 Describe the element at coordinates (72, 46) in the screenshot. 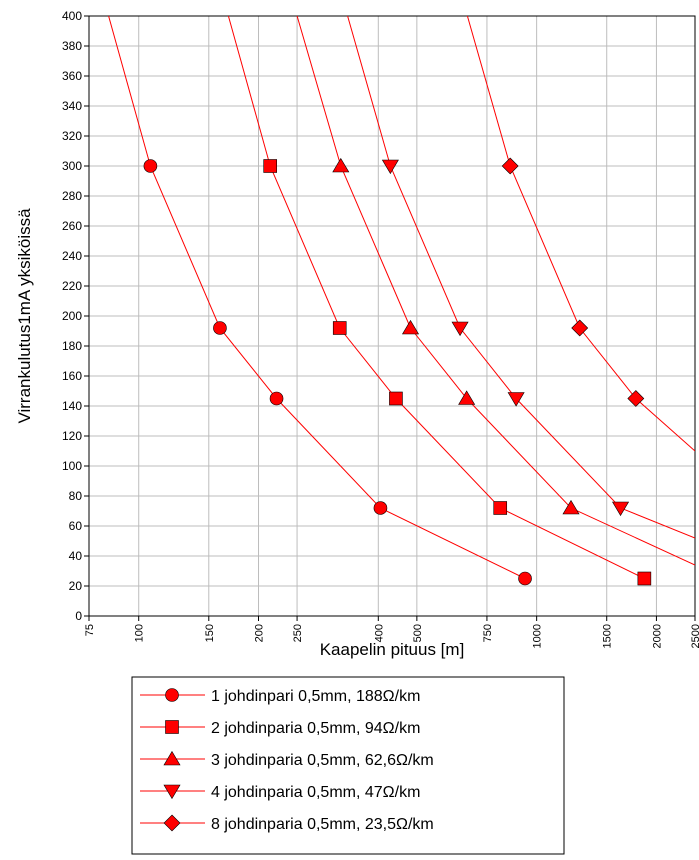

I see `y-tick-label-19: 380` at that location.